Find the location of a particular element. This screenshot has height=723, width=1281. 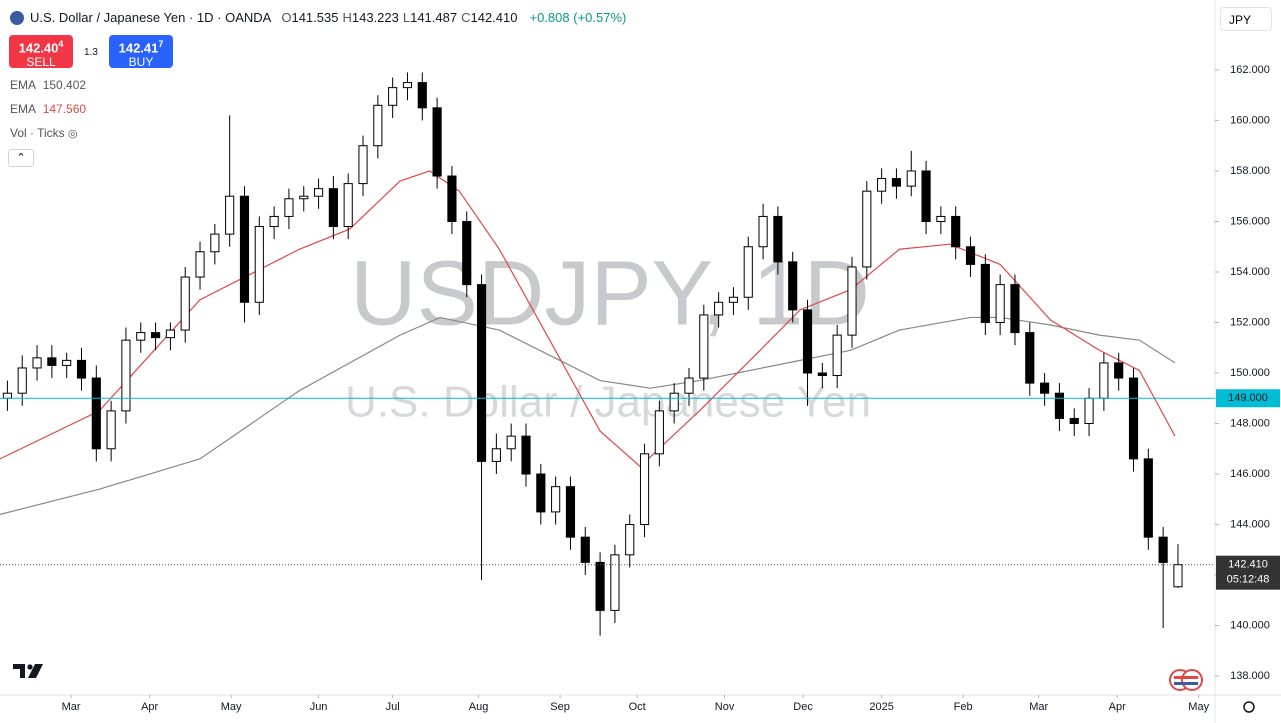

tv-logo is located at coordinates (28, 671).